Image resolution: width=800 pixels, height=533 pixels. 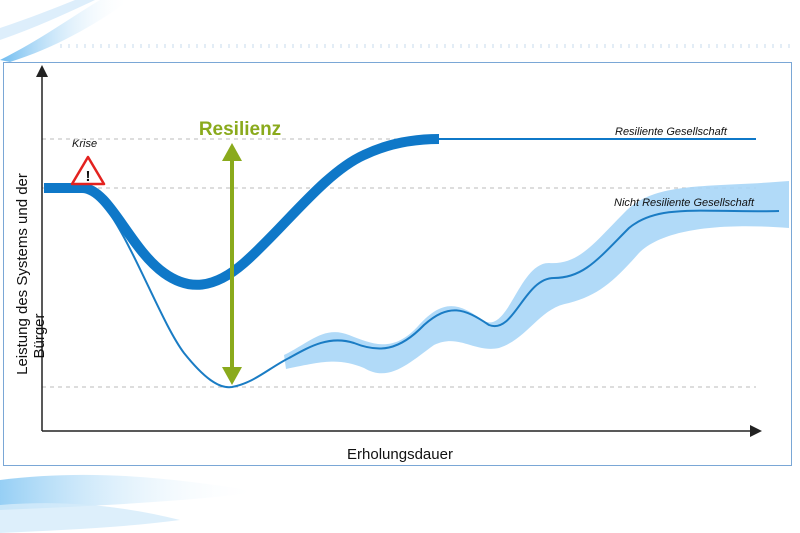 I want to click on resilient-society-label: Resiliente Gesellschaft, so click(x=671, y=132).